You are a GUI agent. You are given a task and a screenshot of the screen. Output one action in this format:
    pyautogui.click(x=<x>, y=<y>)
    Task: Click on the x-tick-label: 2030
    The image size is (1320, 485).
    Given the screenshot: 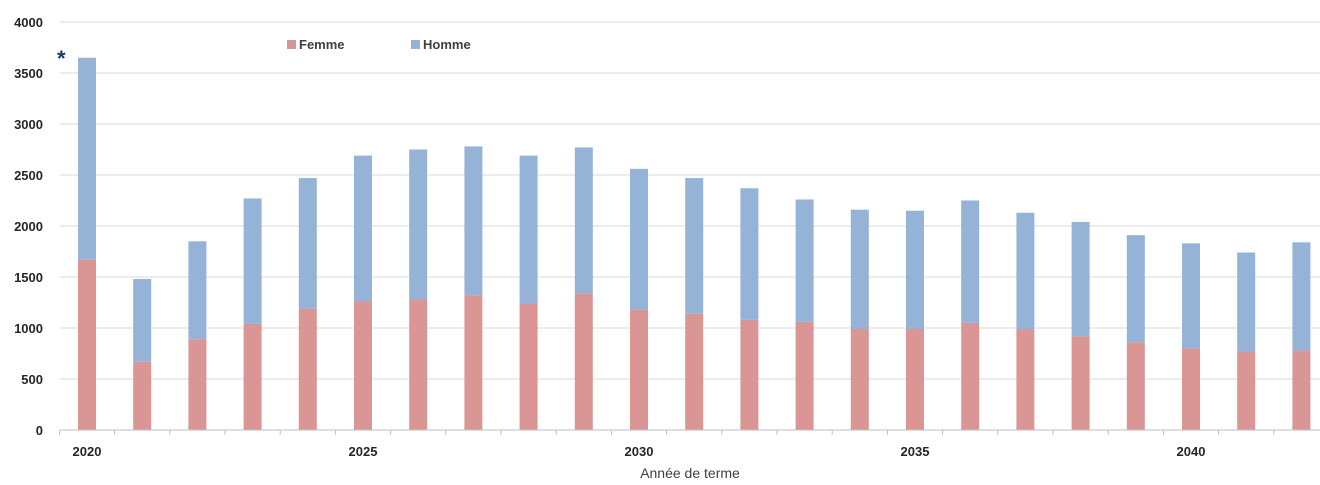 What is the action you would take?
    pyautogui.click(x=639, y=451)
    